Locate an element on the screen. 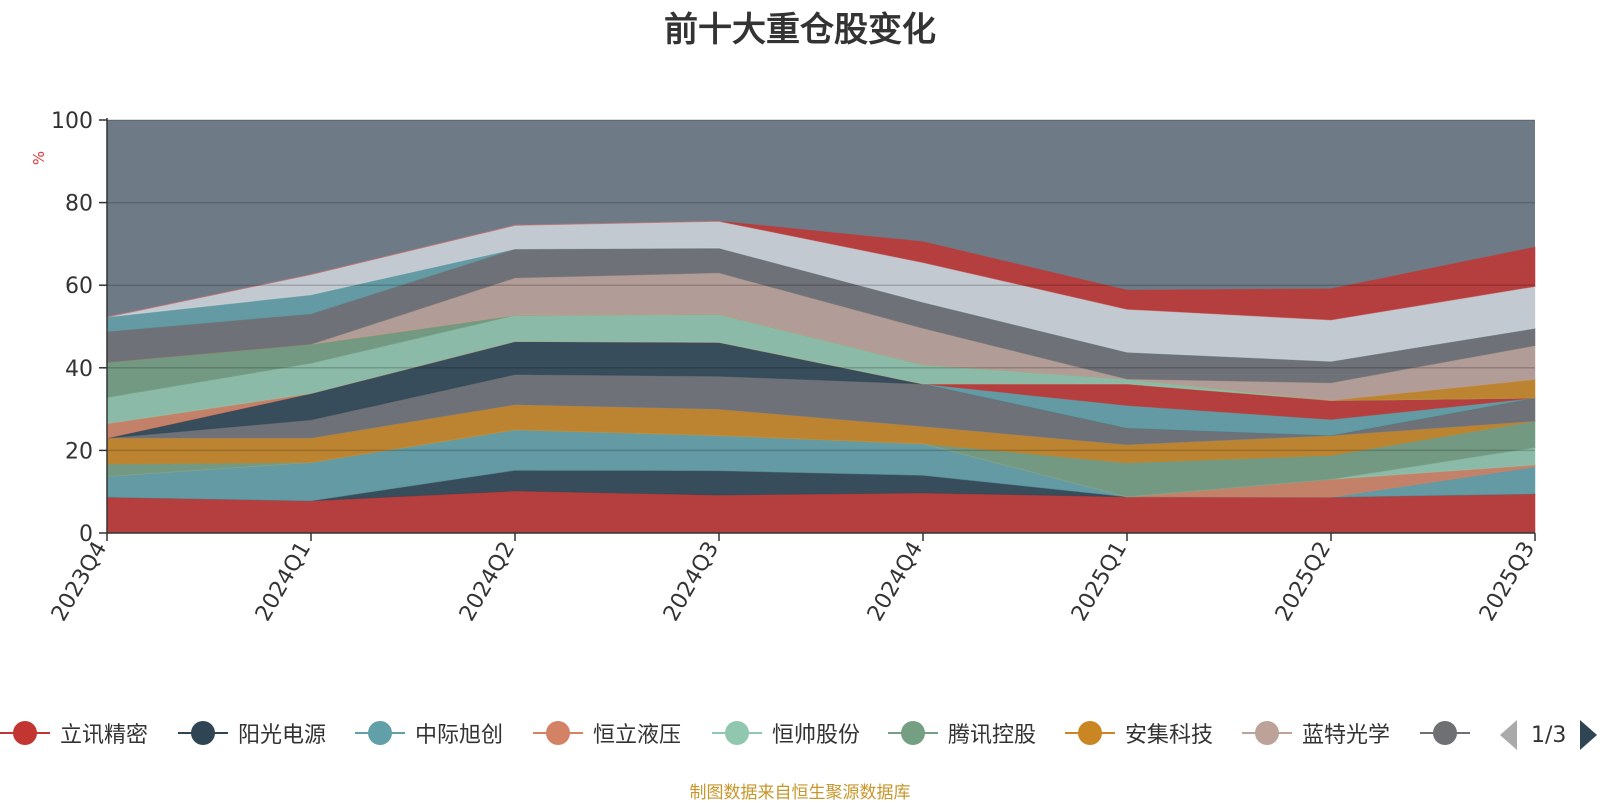 The image size is (1600, 803). y-axis-label: % is located at coordinates (39, 158).